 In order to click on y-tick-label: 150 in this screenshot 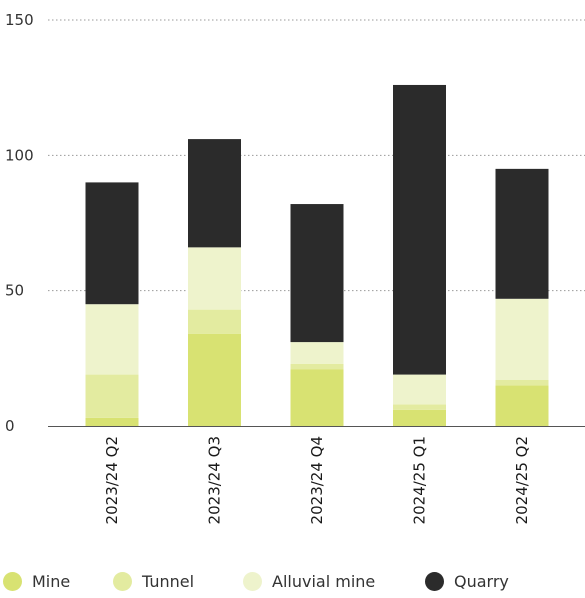, I will do `click(19, 20)`.